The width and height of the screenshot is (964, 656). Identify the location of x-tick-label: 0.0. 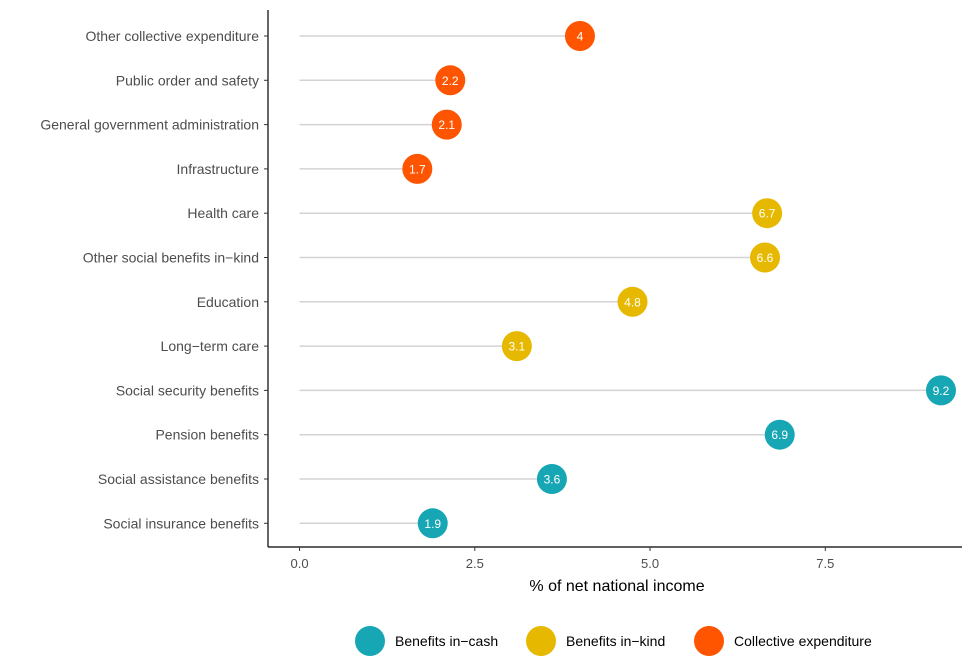
(300, 563).